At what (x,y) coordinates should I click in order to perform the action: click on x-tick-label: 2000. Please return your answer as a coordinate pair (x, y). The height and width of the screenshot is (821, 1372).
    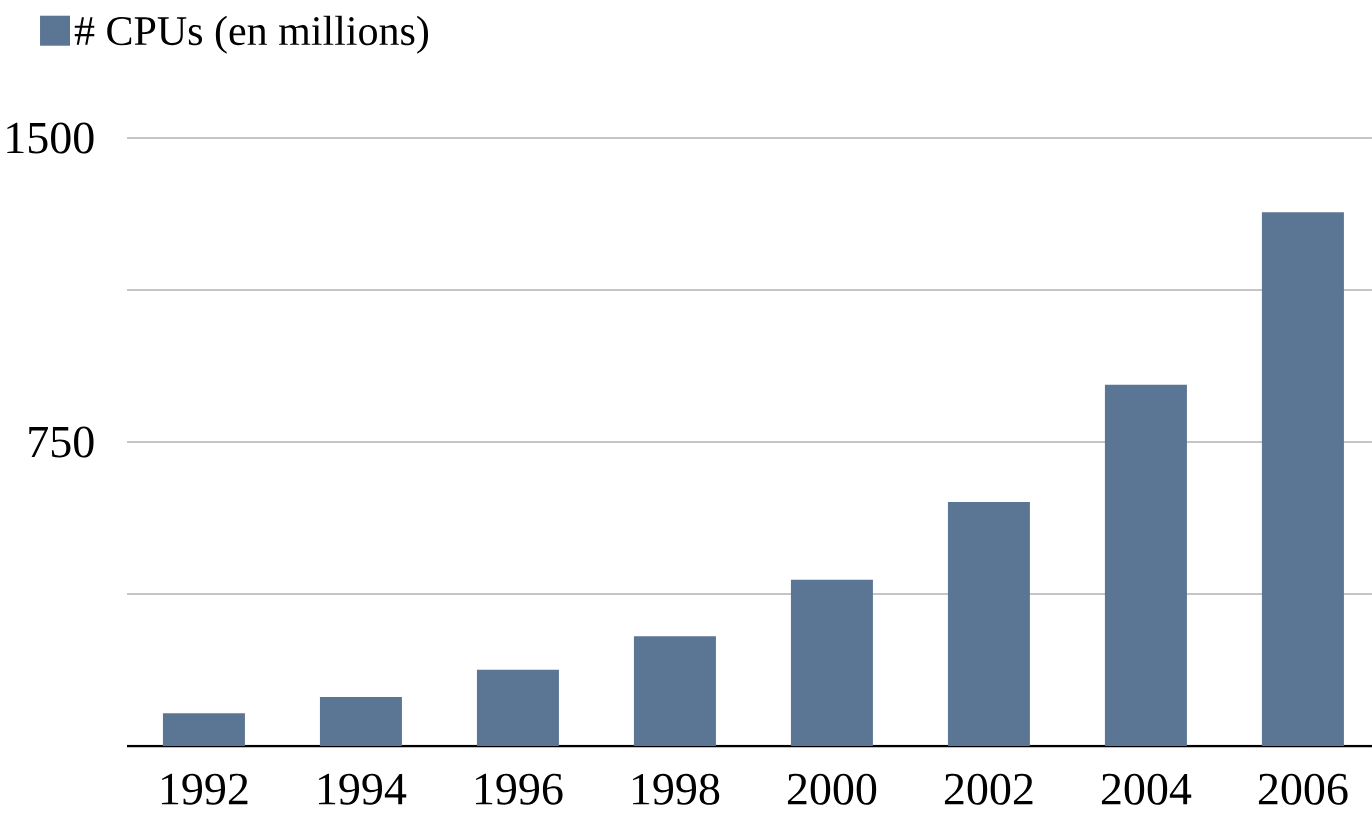
    Looking at the image, I should click on (832, 789).